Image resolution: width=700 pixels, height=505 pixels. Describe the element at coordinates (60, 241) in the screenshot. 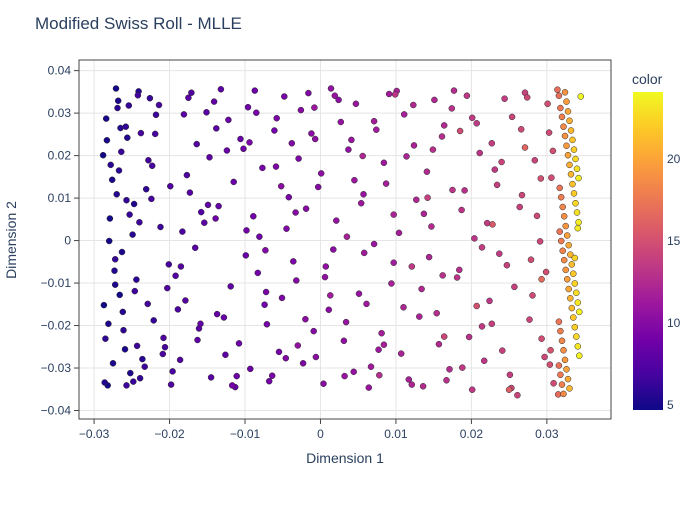

I see `y-axis-ticks: −0.04 −0.03 −0.02 −0.01 0 0.01 0.02 0.03 0.04` at that location.